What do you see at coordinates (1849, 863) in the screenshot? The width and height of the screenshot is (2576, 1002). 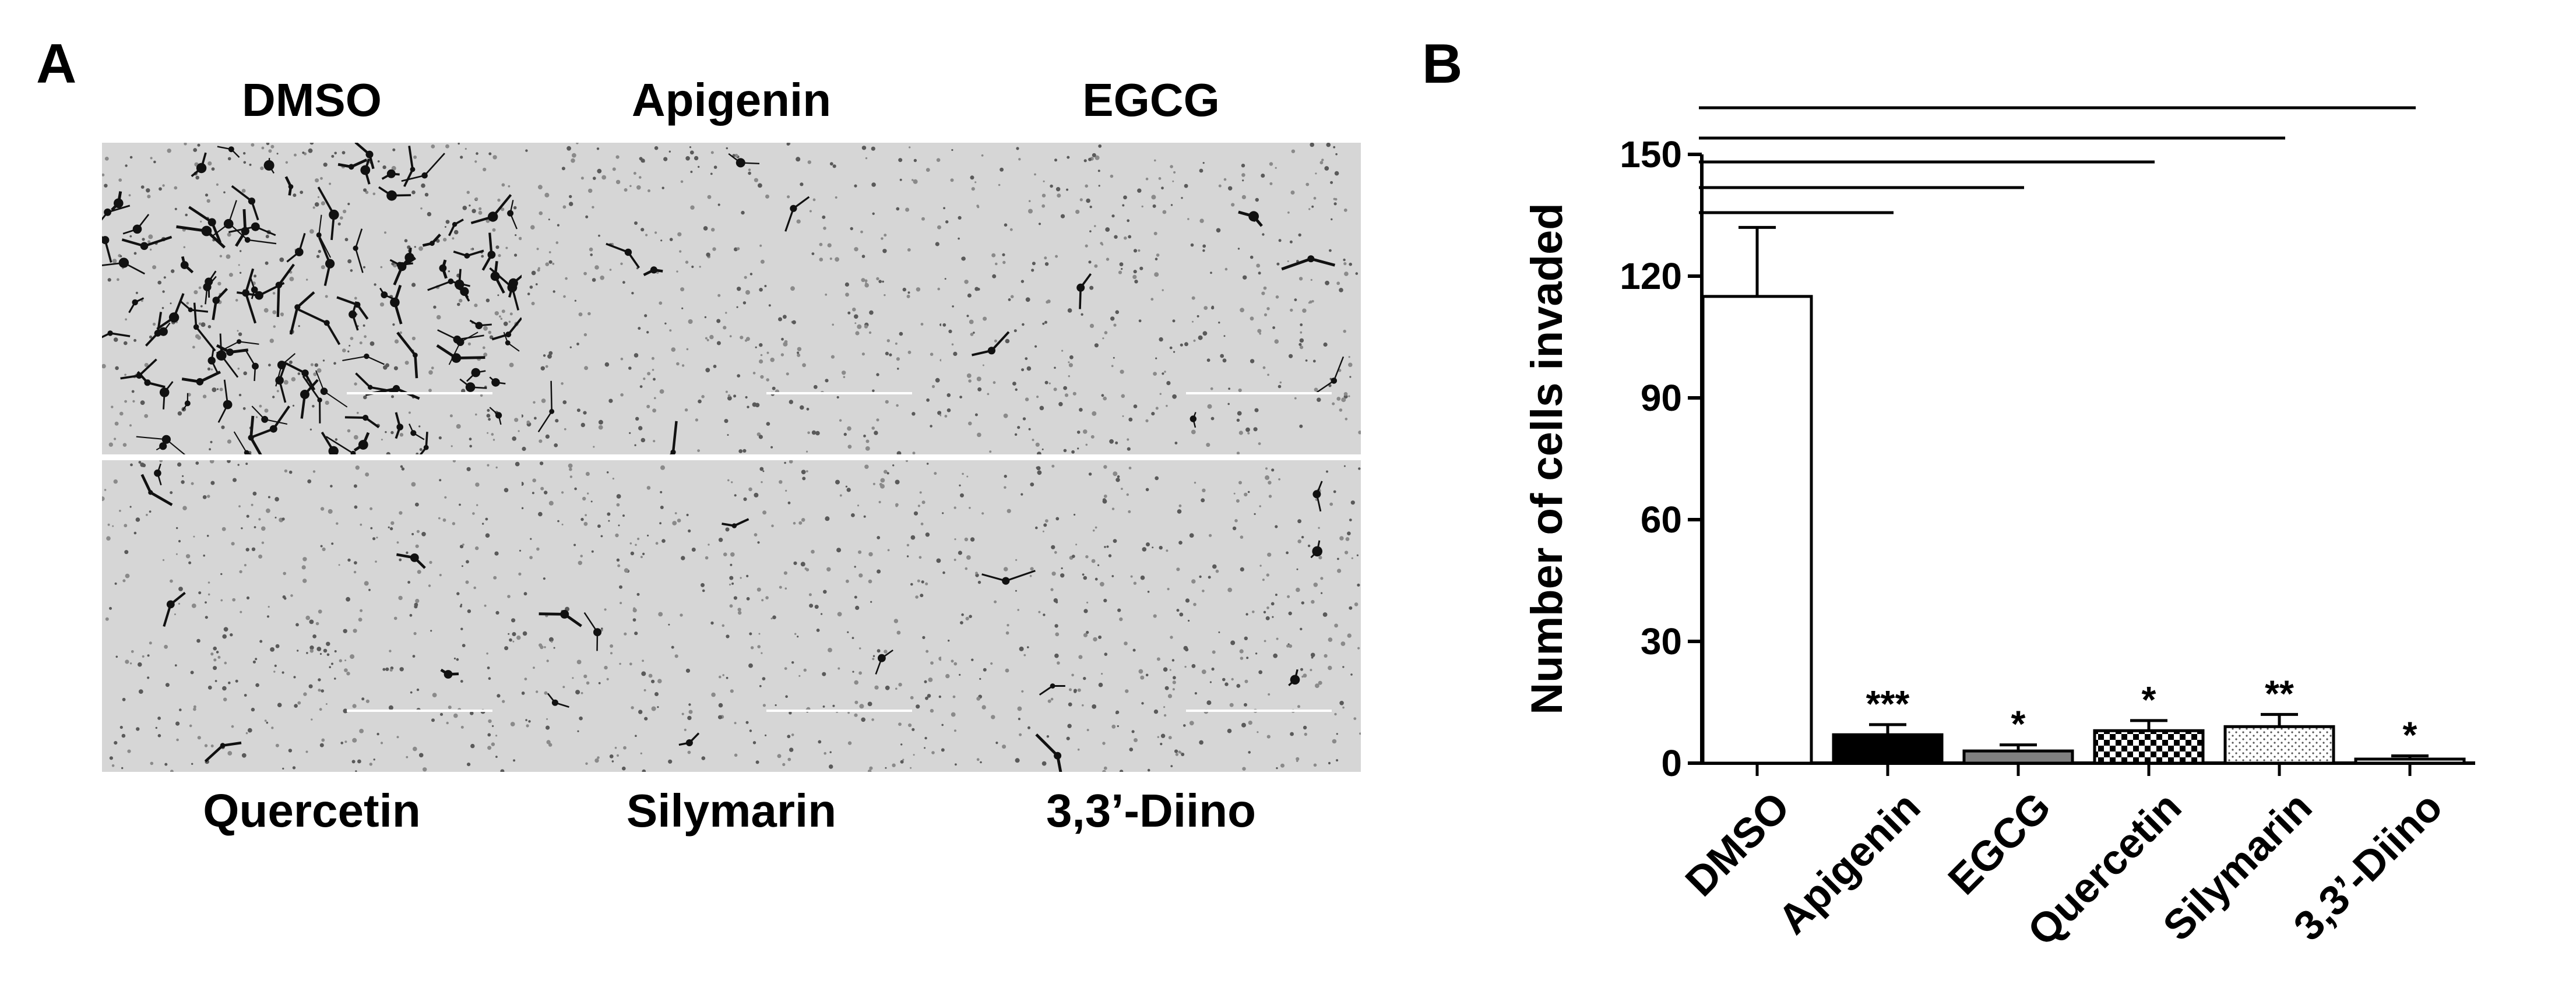 I see `x-tick-label: Apigenin` at bounding box center [1849, 863].